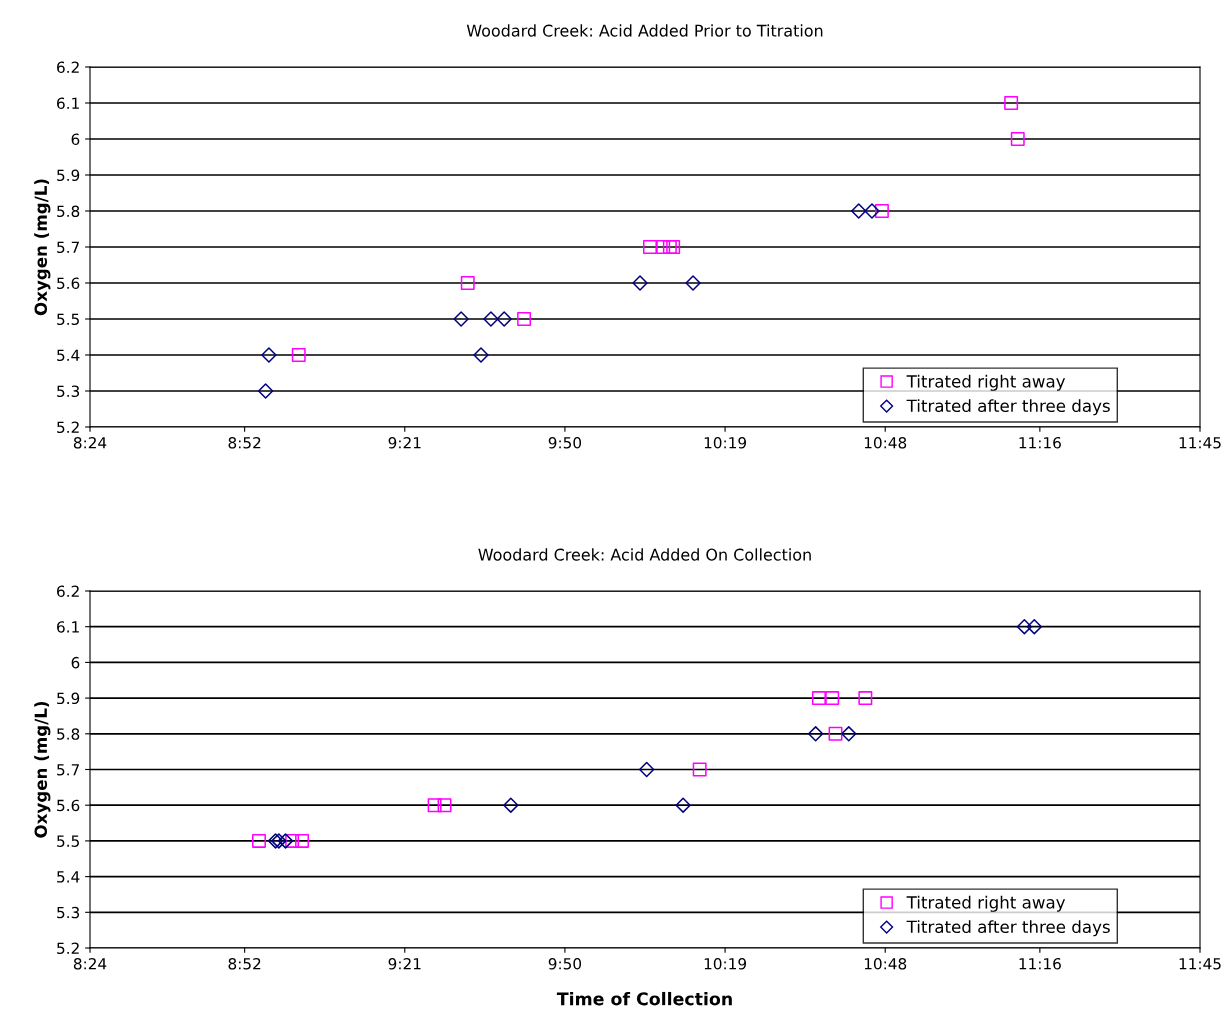 The image size is (1230, 1027). Describe the element at coordinates (644, 30) in the screenshot. I see `chart-title: Woodard Creek: Acid Added Prior to Titration` at that location.